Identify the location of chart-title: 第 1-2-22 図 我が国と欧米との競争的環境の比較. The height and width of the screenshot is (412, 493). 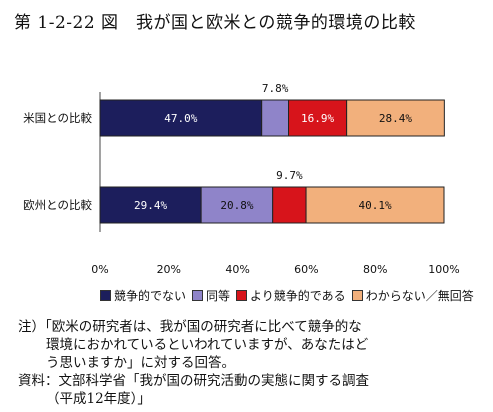
(215, 23).